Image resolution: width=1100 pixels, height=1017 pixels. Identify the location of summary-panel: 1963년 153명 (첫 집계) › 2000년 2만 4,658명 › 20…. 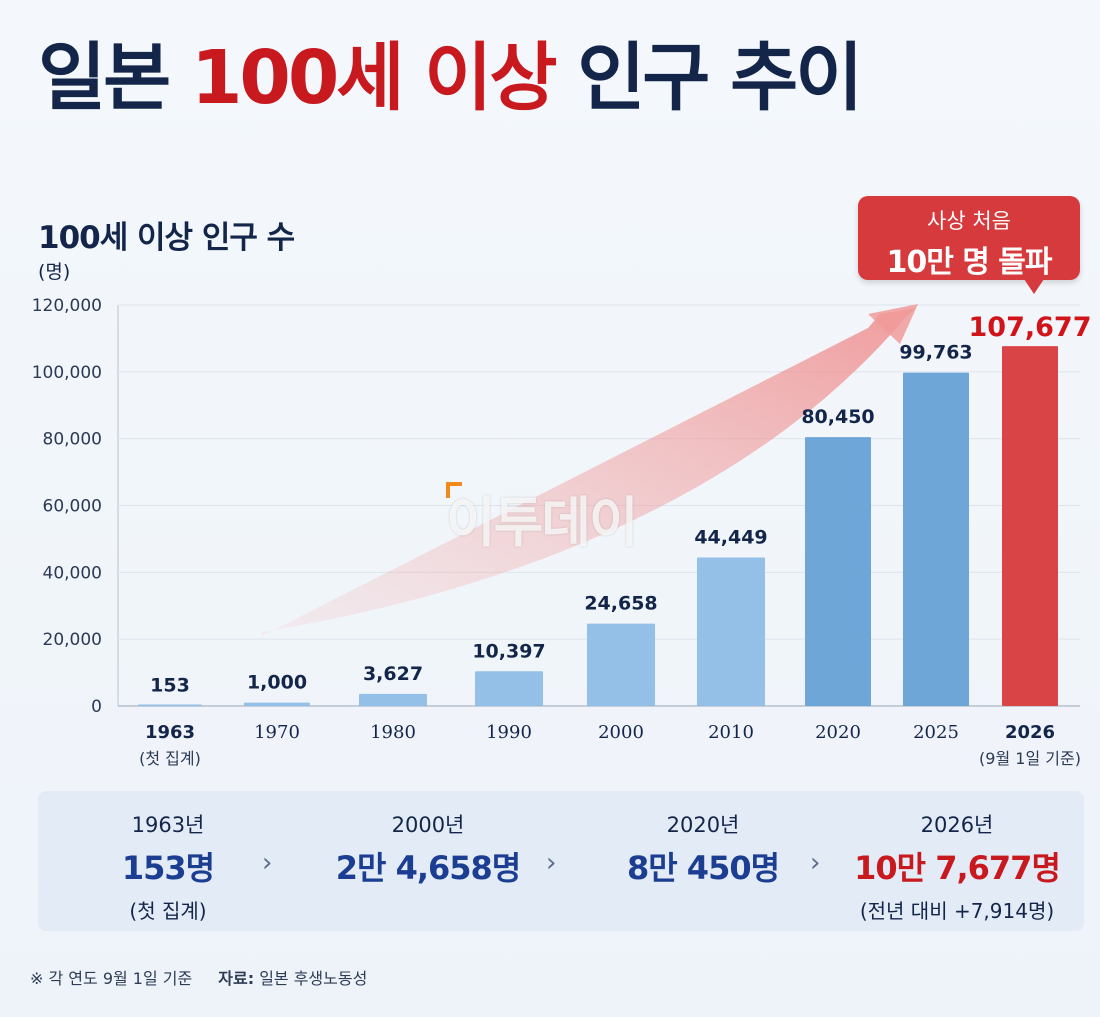
(561, 861).